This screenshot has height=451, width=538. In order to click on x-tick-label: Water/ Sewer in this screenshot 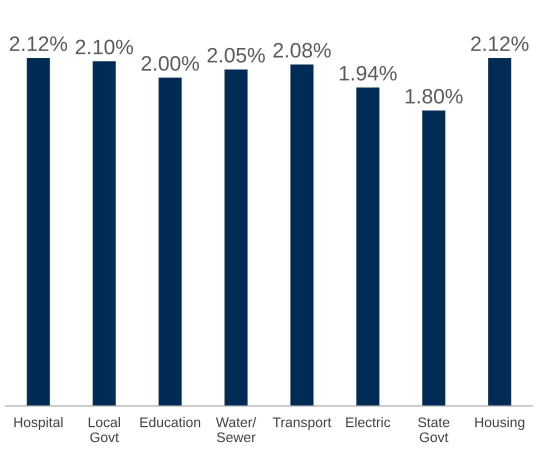, I will do `click(236, 429)`.